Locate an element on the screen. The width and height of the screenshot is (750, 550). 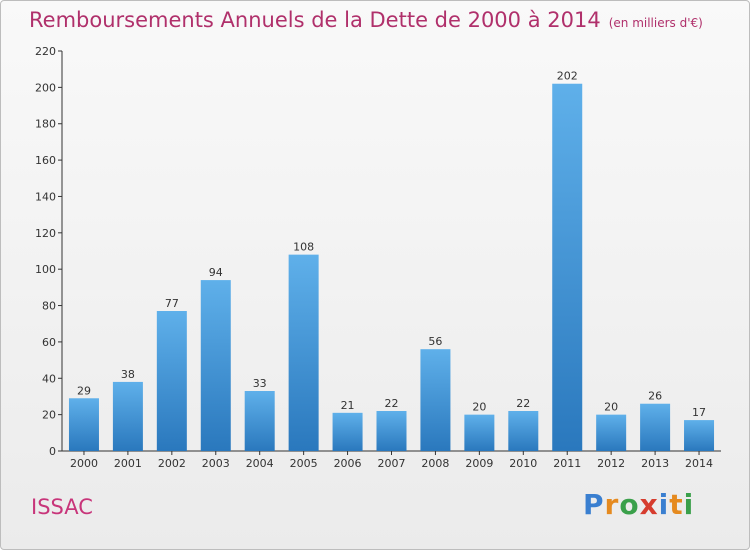
commune-name: ISSAC is located at coordinates (62, 507).